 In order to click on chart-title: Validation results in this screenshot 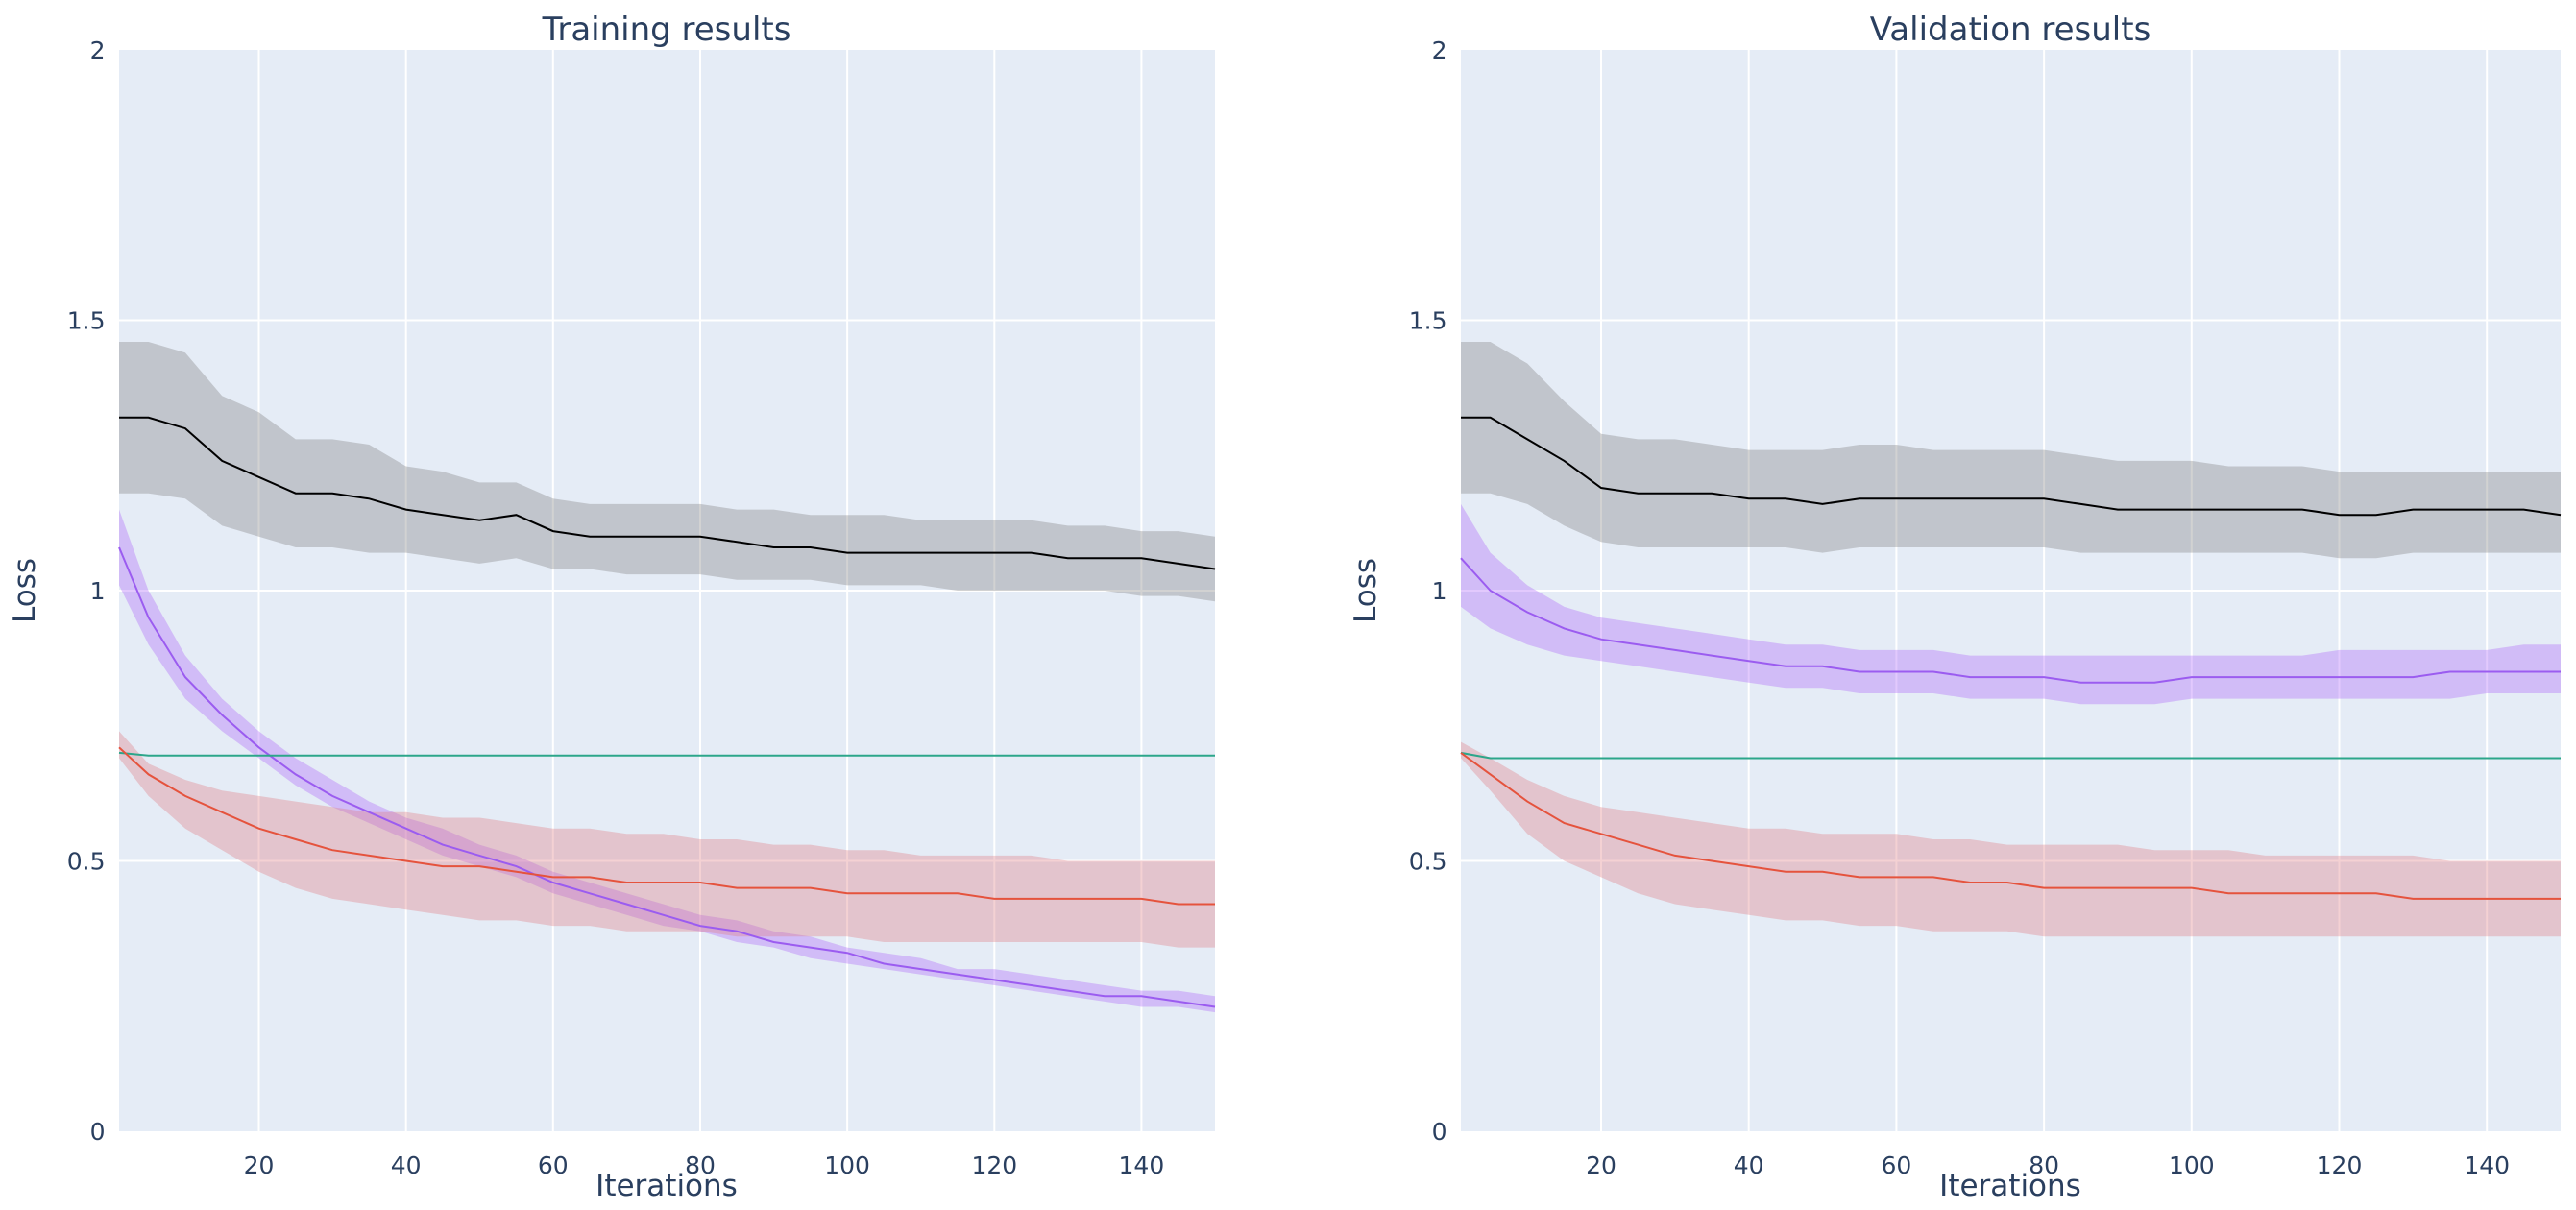, I will do `click(2010, 30)`.